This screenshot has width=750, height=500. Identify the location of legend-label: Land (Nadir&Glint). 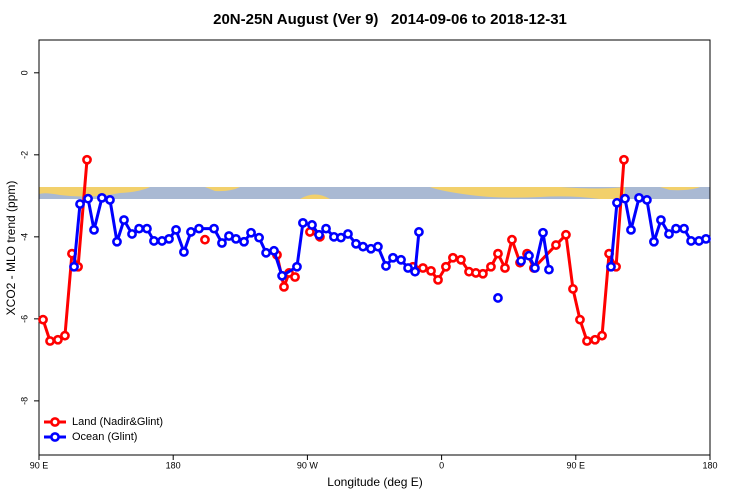
(117, 422).